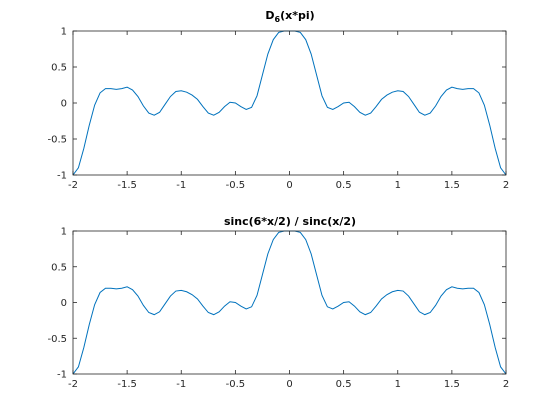 The width and height of the screenshot is (560, 420). Describe the element at coordinates (127, 185) in the screenshot. I see `subplot-top-x-tick-label-1: -1.5` at that location.